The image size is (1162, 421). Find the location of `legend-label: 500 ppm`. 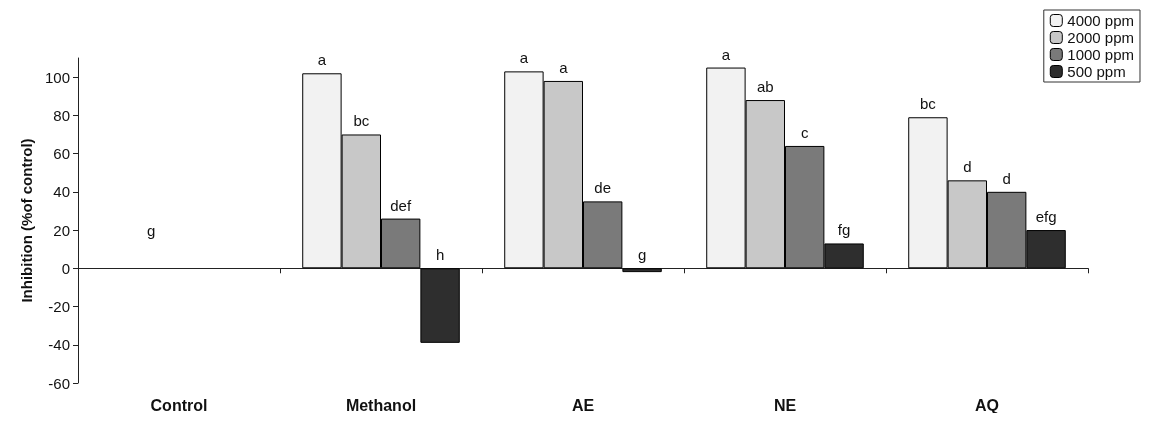

legend-label: 500 ppm is located at coordinates (1096, 71).